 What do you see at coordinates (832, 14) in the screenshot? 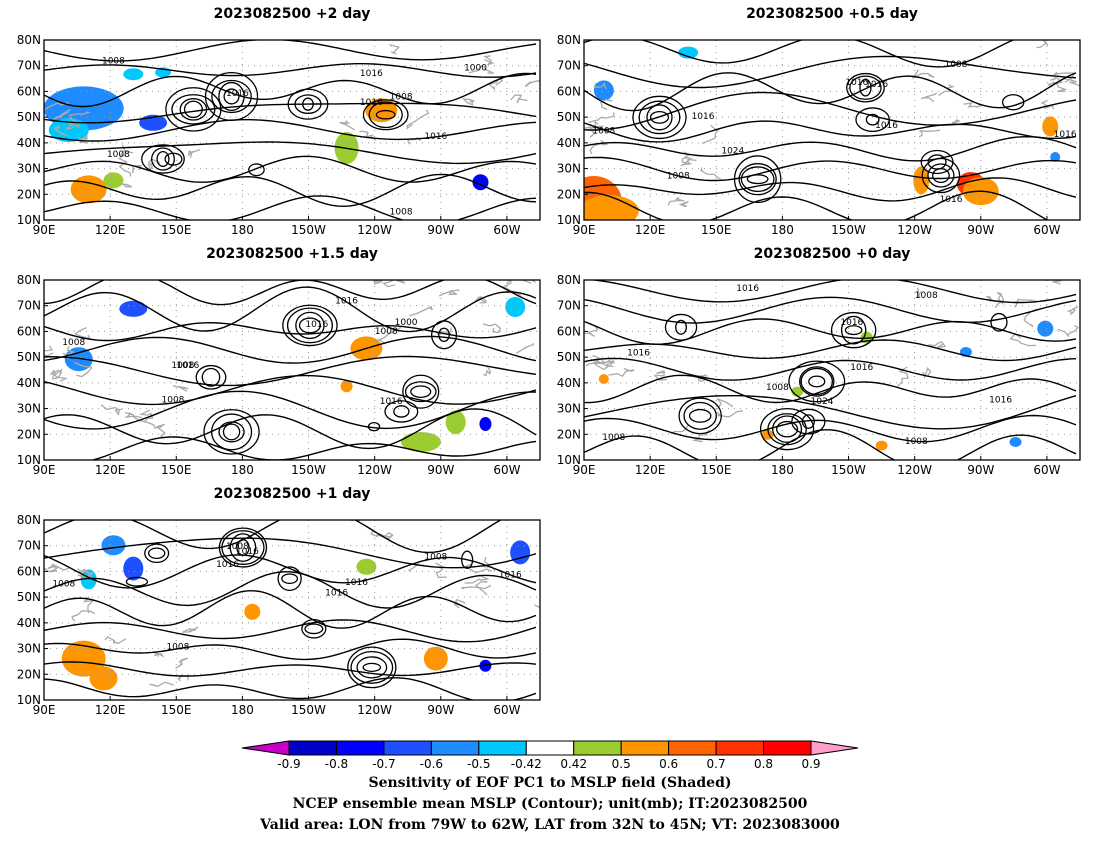
I see `panel-title-0.5day: 2023082500 +0.5 day` at bounding box center [832, 14].